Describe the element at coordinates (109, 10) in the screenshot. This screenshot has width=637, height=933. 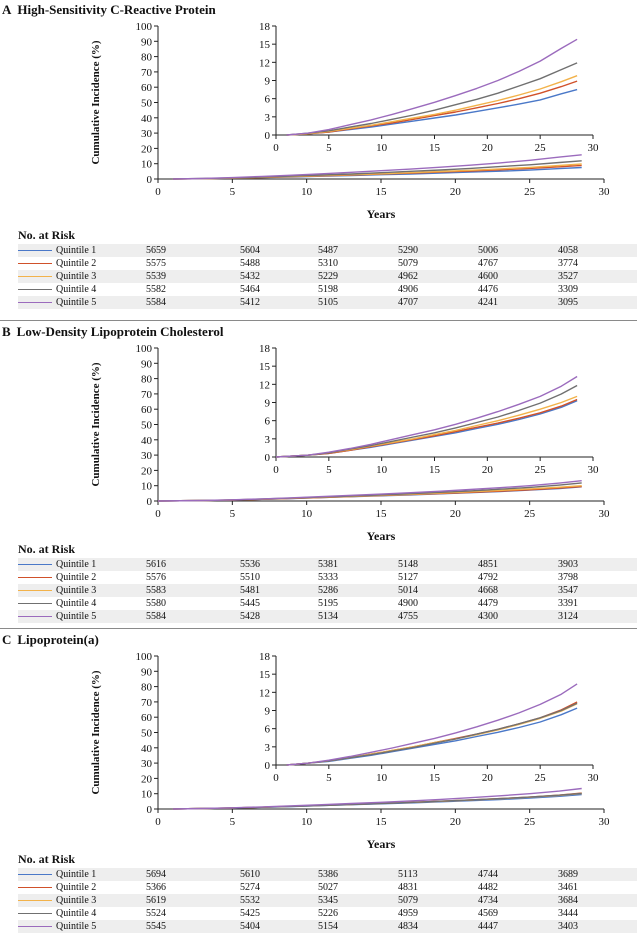
I see `panel-title: A High-Sensitivity C-Reactive Protein` at that location.